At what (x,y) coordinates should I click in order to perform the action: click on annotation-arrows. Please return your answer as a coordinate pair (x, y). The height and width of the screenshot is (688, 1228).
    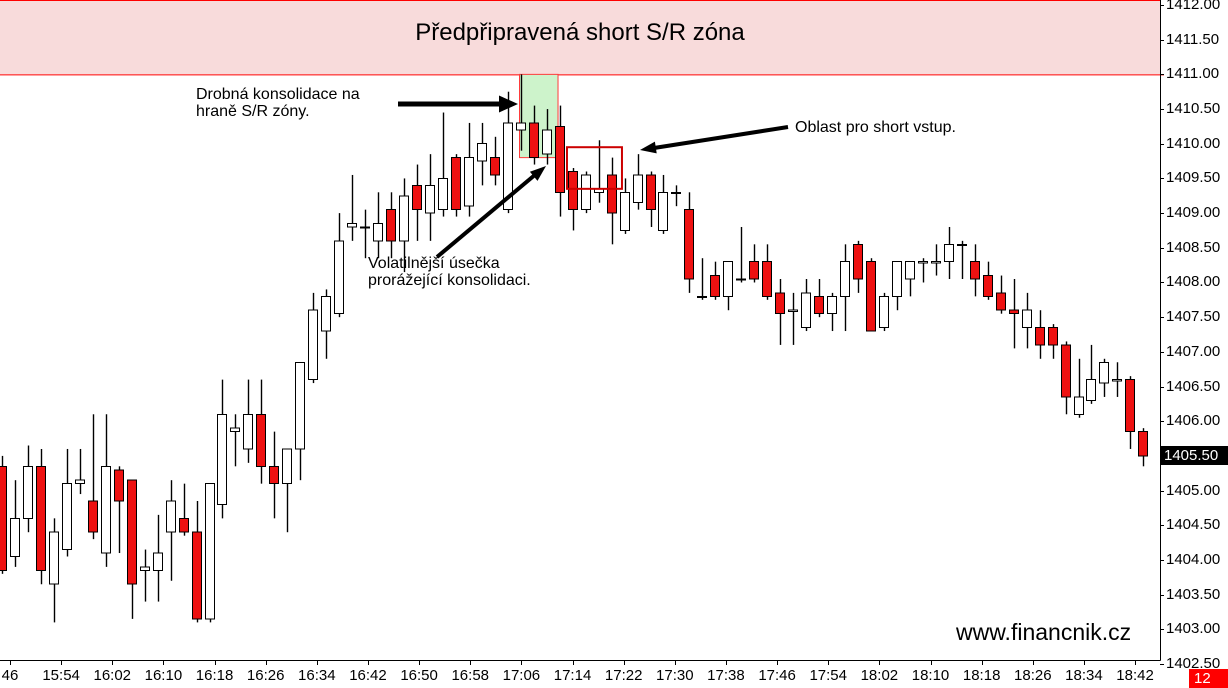
    Looking at the image, I should click on (593, 177).